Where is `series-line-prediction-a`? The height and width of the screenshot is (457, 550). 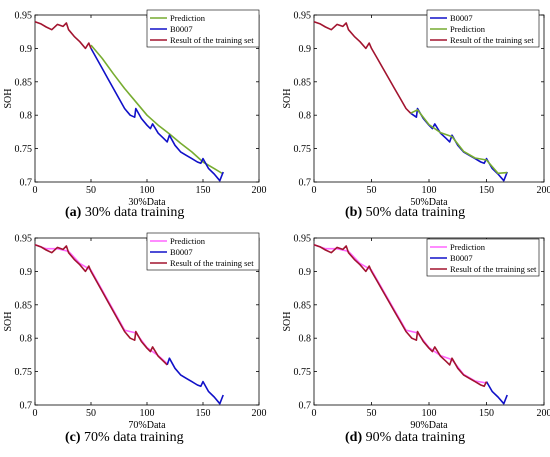 series-line-prediction-a is located at coordinates (157, 109).